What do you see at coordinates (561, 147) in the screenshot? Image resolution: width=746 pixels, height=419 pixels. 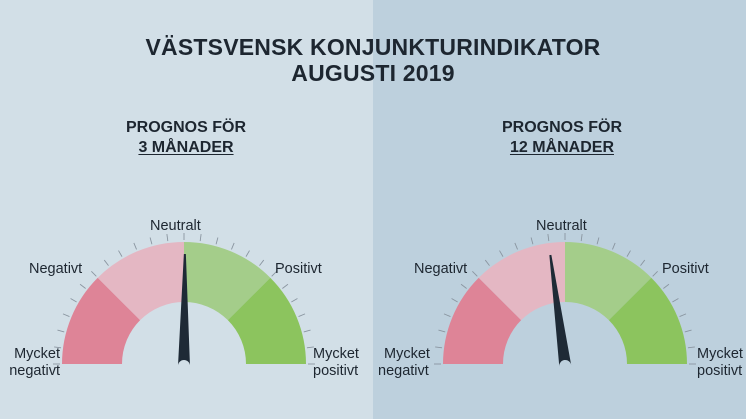 I see `gauge-heading-line-2: 12 MÅNADER` at bounding box center [561, 147].